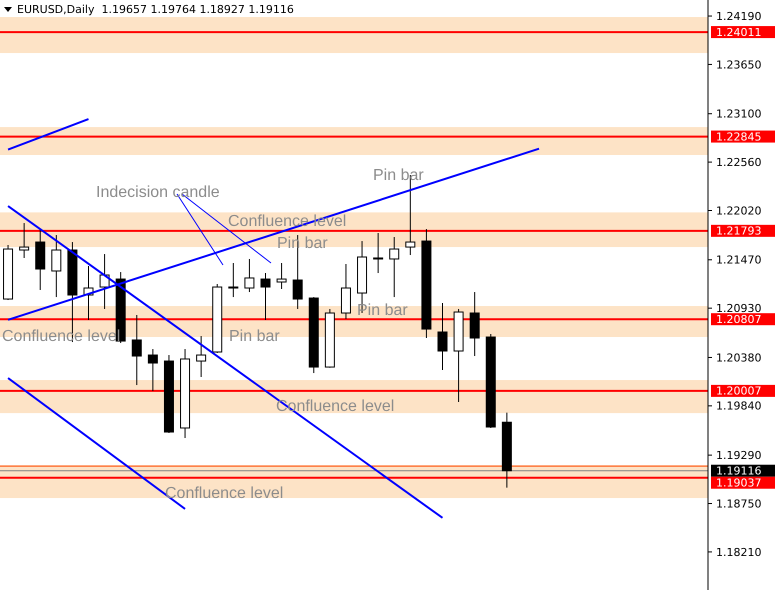 Image resolution: width=775 pixels, height=590 pixels. I want to click on annotation: Indecision candle, so click(158, 192).